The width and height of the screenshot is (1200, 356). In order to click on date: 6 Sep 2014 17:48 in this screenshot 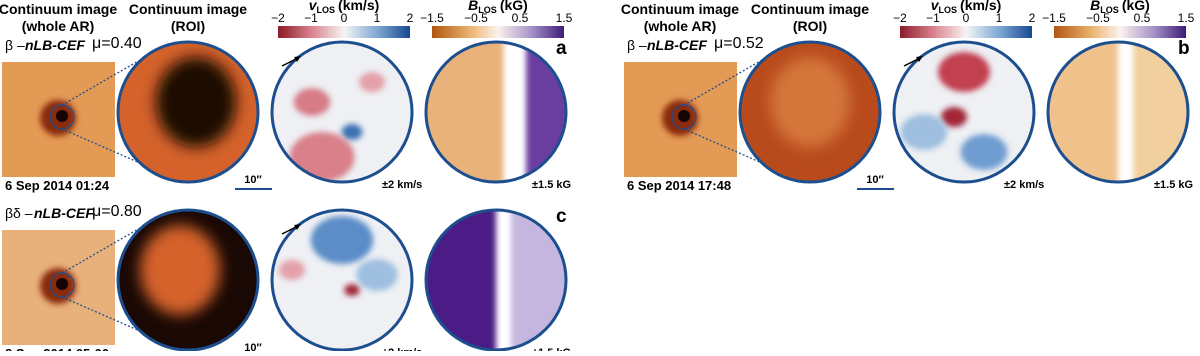, I will do `click(679, 185)`.